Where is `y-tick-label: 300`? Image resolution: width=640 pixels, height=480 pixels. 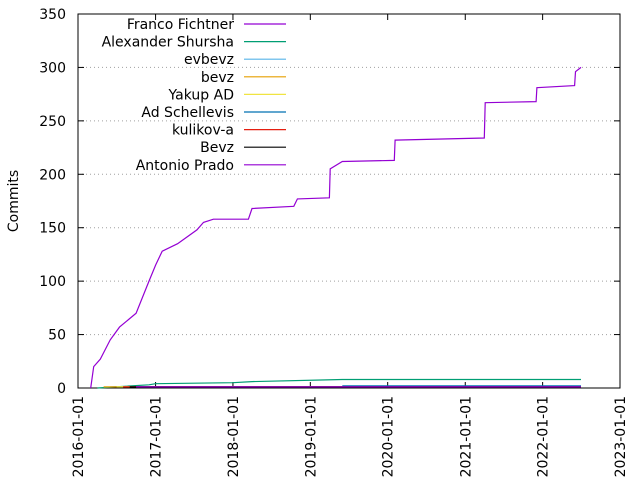 y-tick-label: 300 is located at coordinates (52, 68).